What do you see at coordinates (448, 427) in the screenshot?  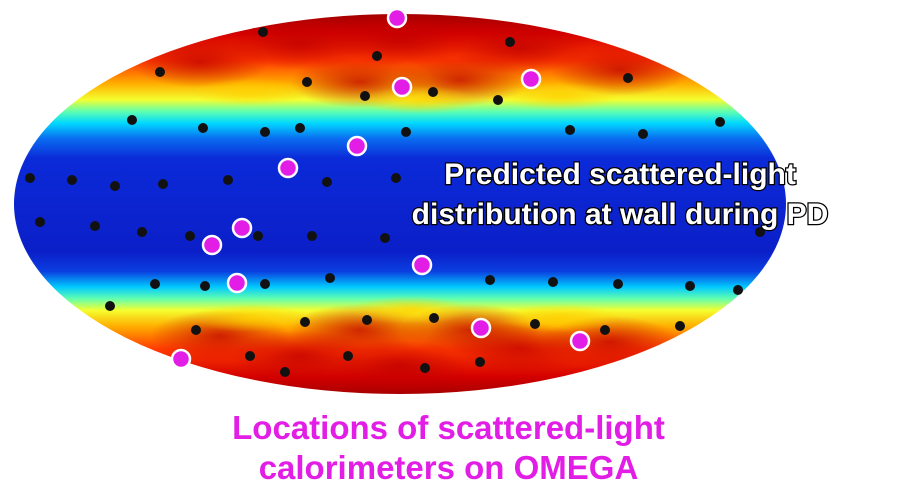 I see `caption-line1: Locations of scattered-light` at bounding box center [448, 427].